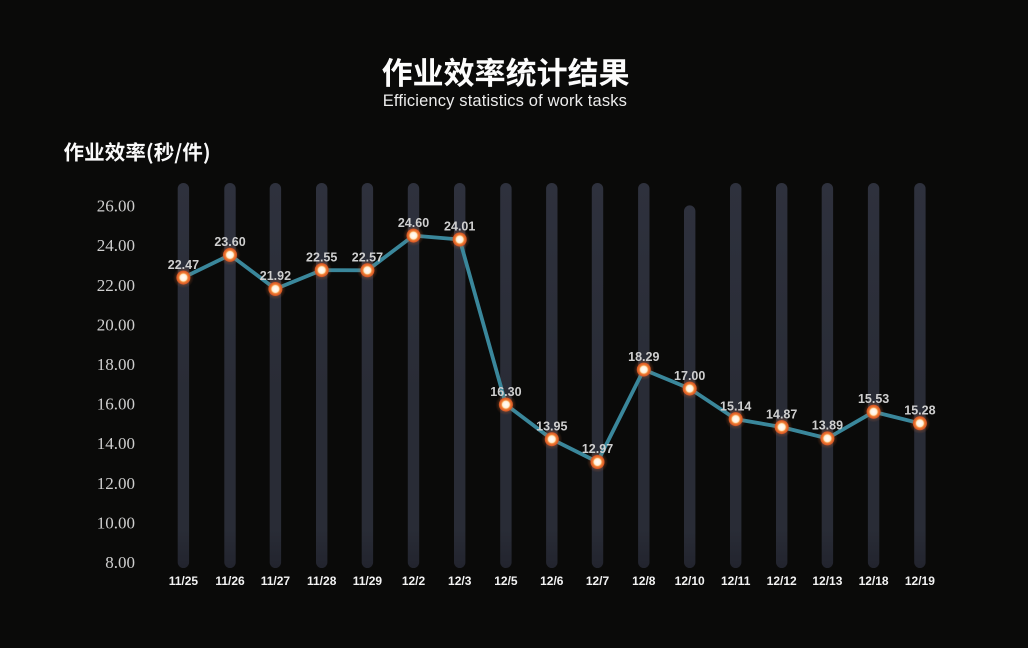 The width and height of the screenshot is (1028, 648). Describe the element at coordinates (551, 426) in the screenshot. I see `svg-text: 13.95` at that location.